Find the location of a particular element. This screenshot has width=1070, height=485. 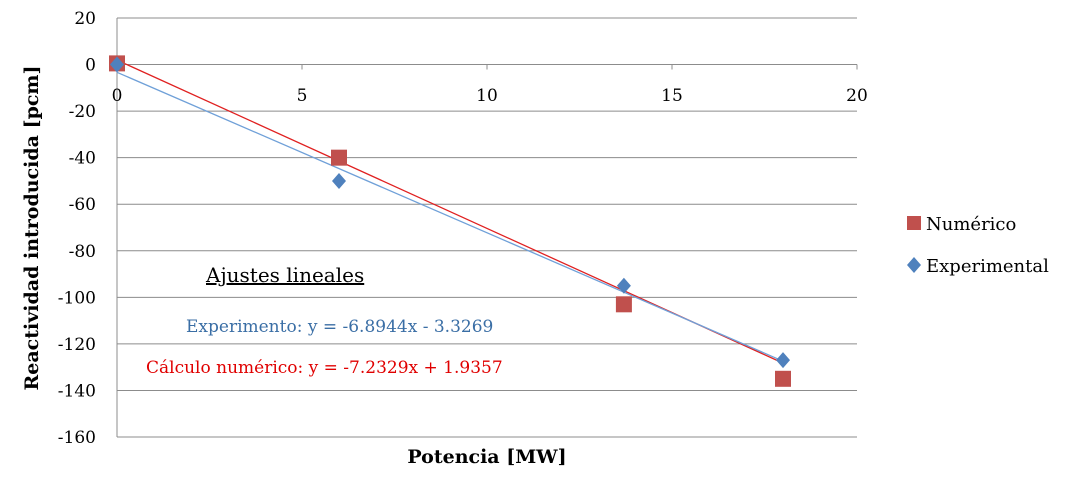

x-tick-labels: 0 5 10 15 20 is located at coordinates (490, 96).